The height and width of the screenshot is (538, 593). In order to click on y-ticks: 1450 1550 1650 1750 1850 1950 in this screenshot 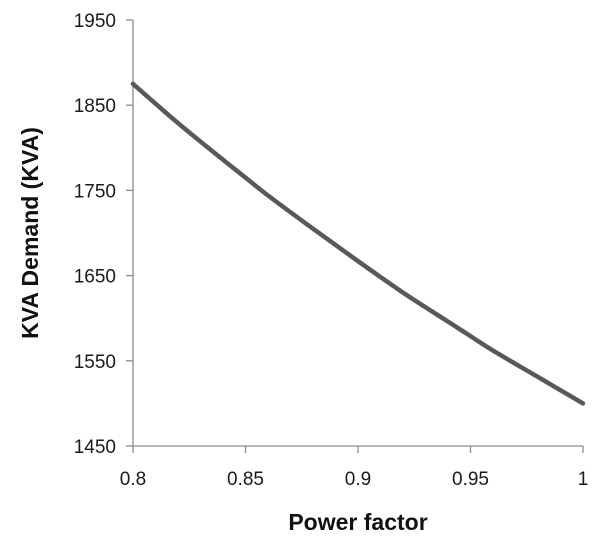, I will do `click(103, 234)`.